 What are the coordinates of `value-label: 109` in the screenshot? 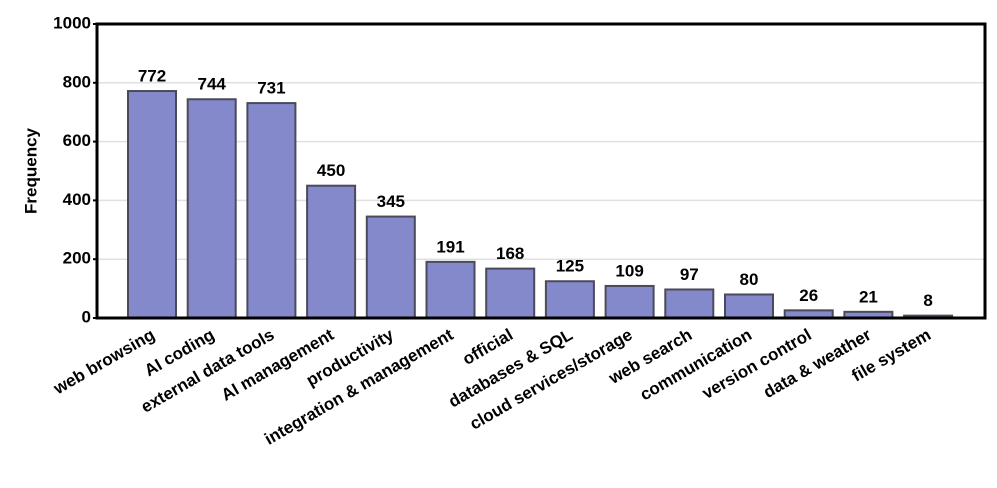 It's located at (629, 270).